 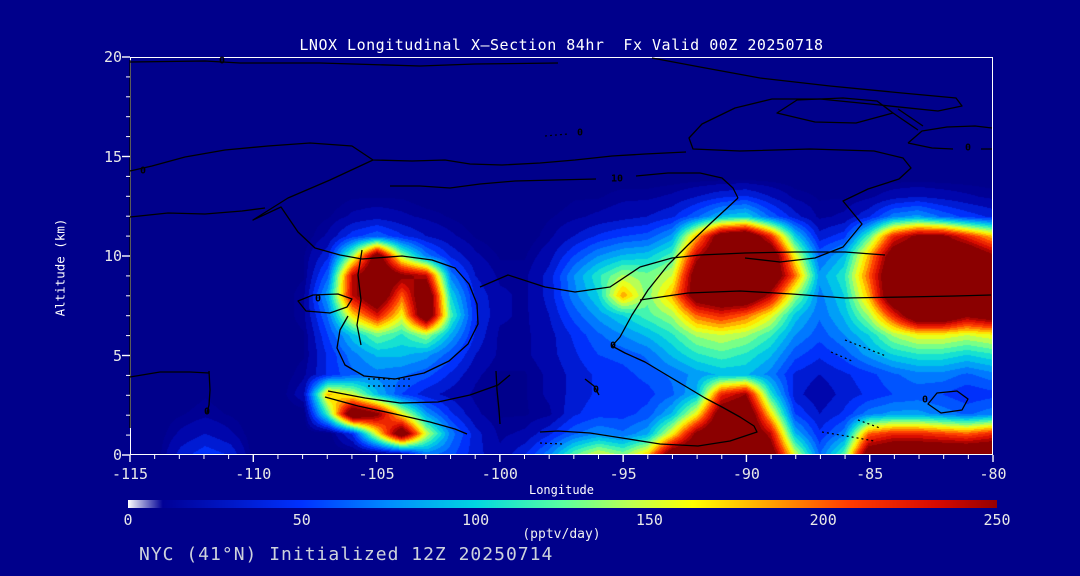 What do you see at coordinates (112, 256) in the screenshot?
I see `y-tick-label: 10` at bounding box center [112, 256].